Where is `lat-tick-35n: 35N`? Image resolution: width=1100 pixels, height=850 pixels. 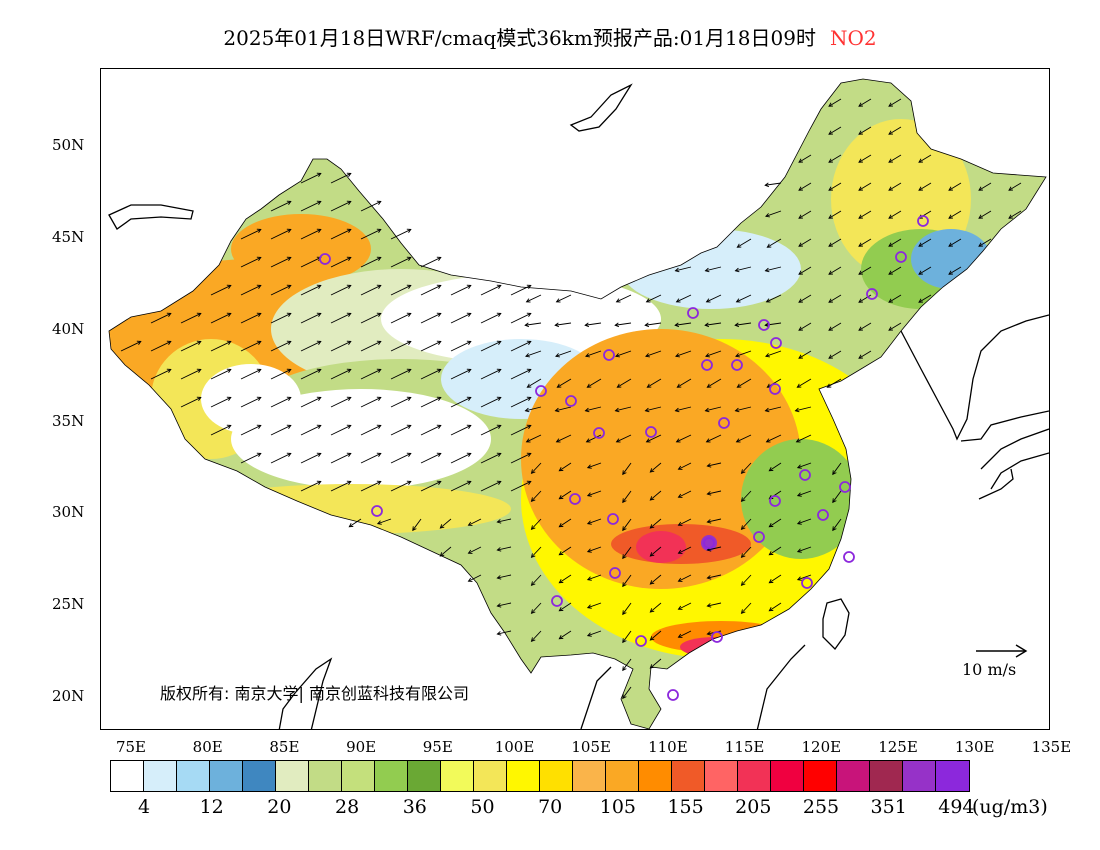
lat-tick-35n: 35N is located at coordinates (68, 421).